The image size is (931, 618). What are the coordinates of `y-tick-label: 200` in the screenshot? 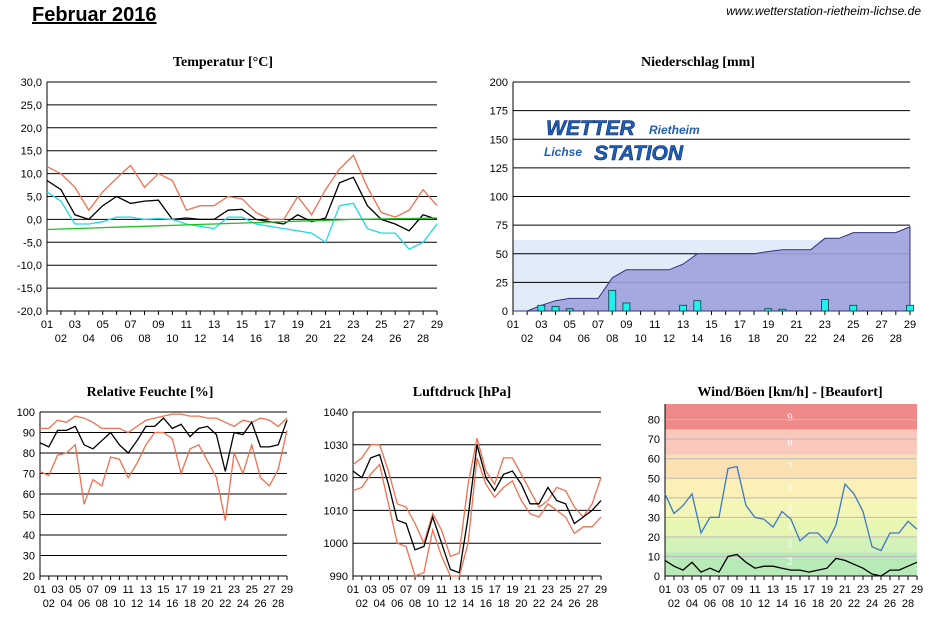 It's located at (499, 83).